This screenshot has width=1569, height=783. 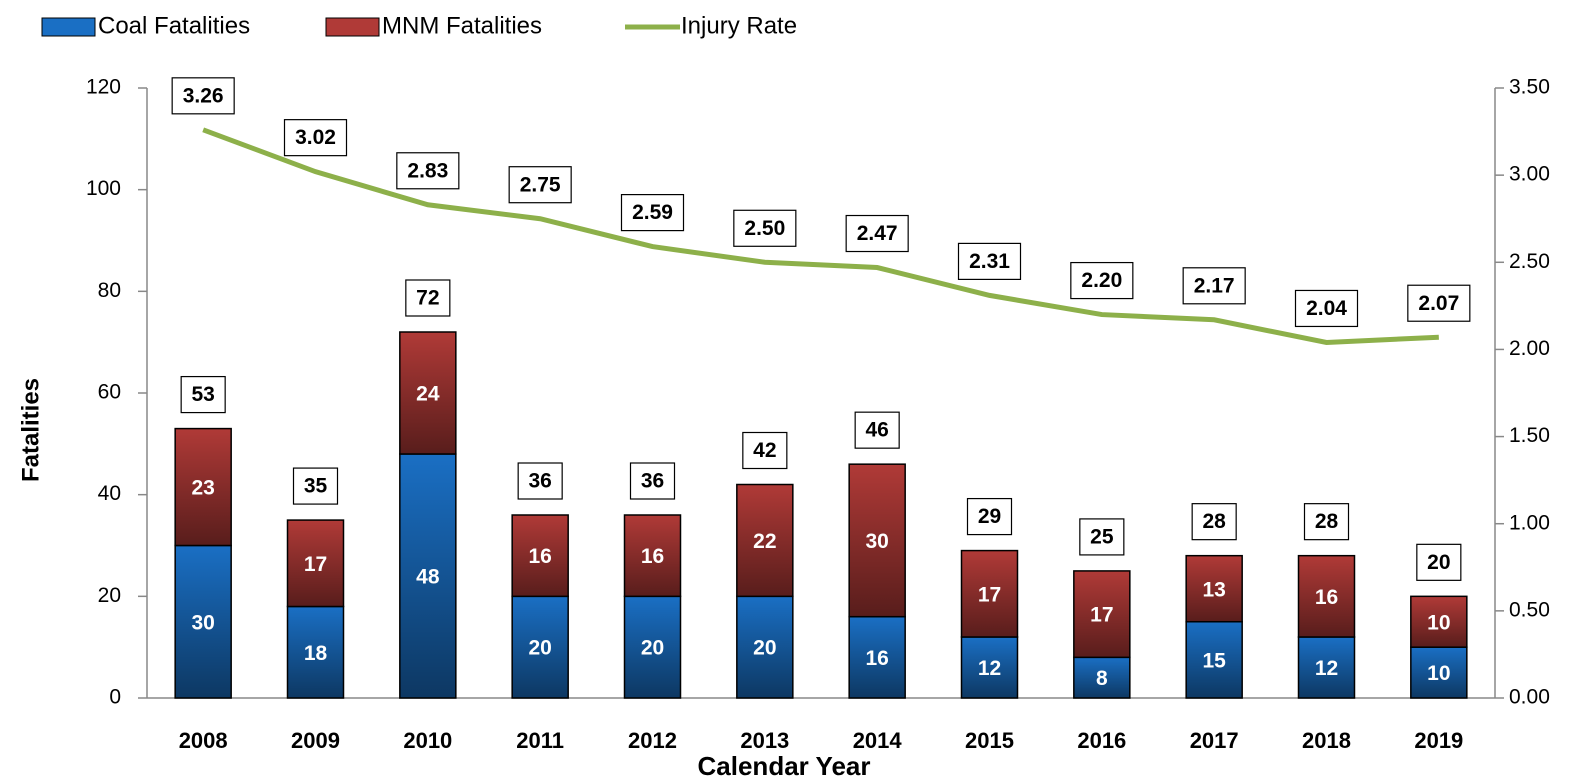 What do you see at coordinates (878, 740) in the screenshot?
I see `x-tick-label: 2014` at bounding box center [878, 740].